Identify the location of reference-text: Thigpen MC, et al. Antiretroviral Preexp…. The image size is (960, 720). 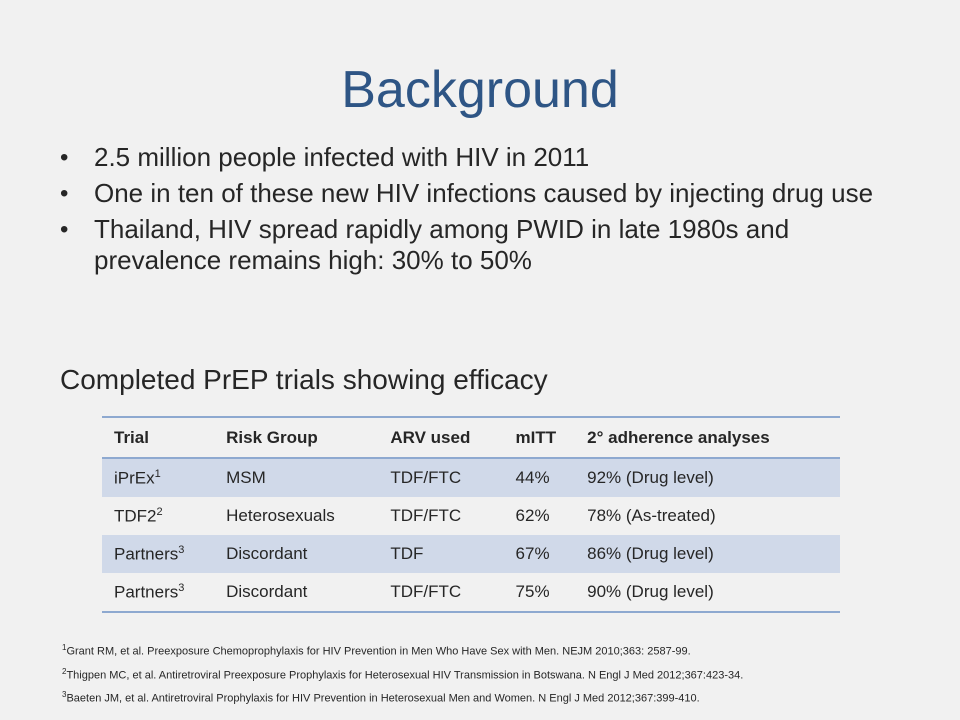
(405, 675).